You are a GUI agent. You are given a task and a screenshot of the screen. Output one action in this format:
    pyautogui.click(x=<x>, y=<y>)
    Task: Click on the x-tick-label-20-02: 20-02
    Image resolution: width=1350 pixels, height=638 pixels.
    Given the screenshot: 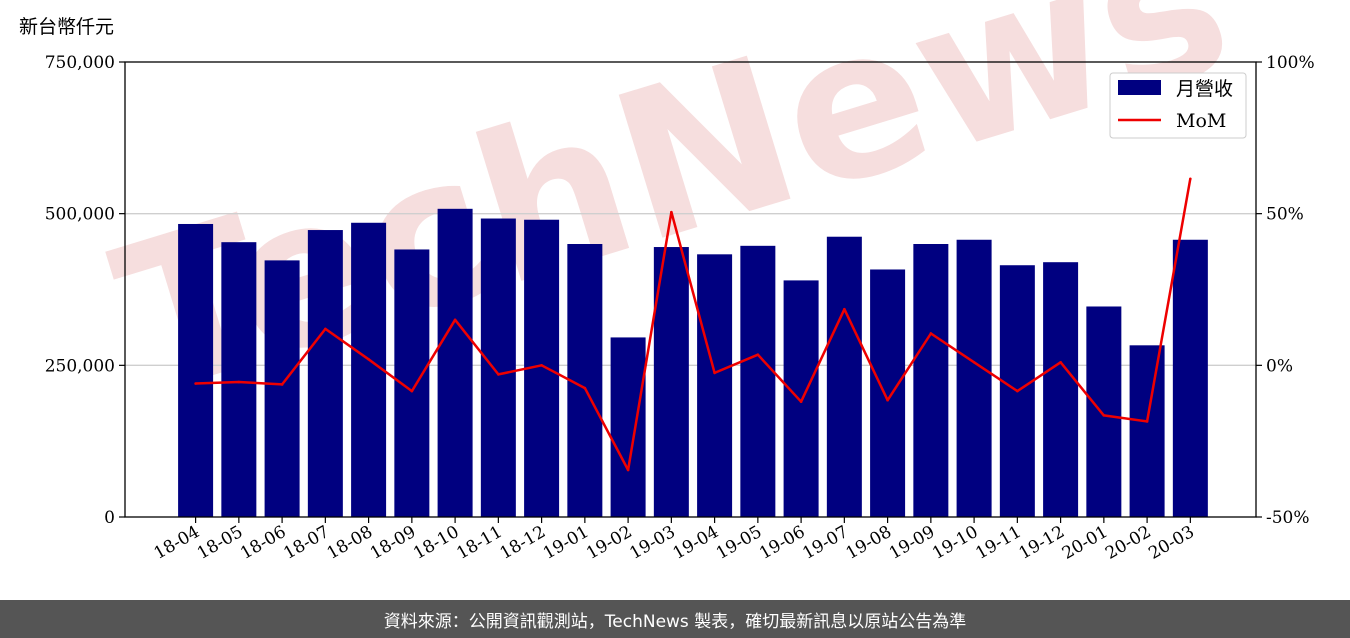 What is the action you would take?
    pyautogui.click(x=1128, y=543)
    